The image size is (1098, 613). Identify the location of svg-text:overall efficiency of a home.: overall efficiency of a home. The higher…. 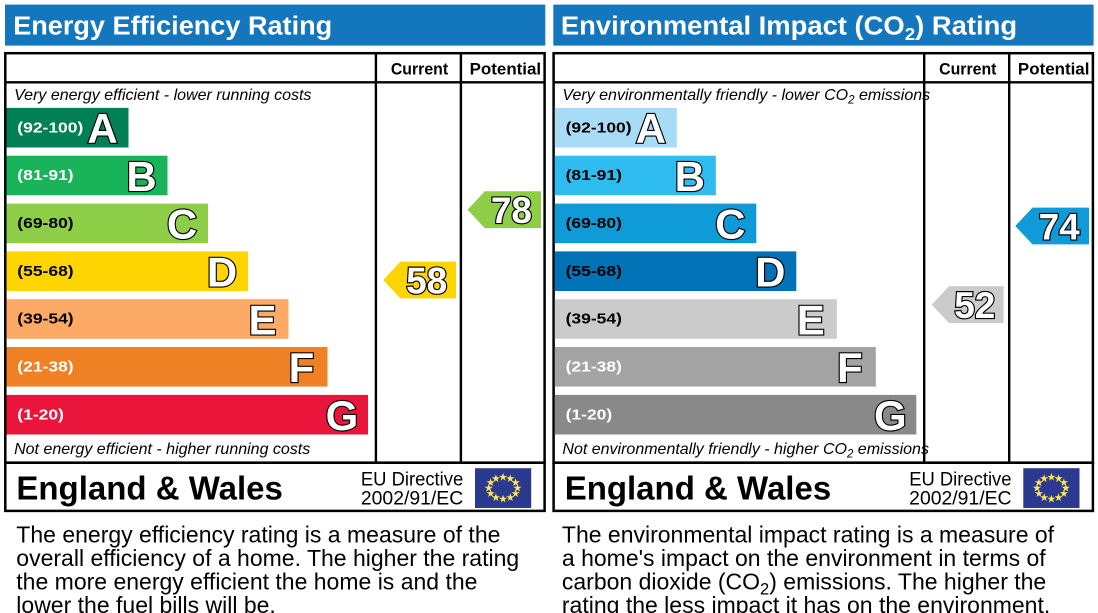
(267, 558).